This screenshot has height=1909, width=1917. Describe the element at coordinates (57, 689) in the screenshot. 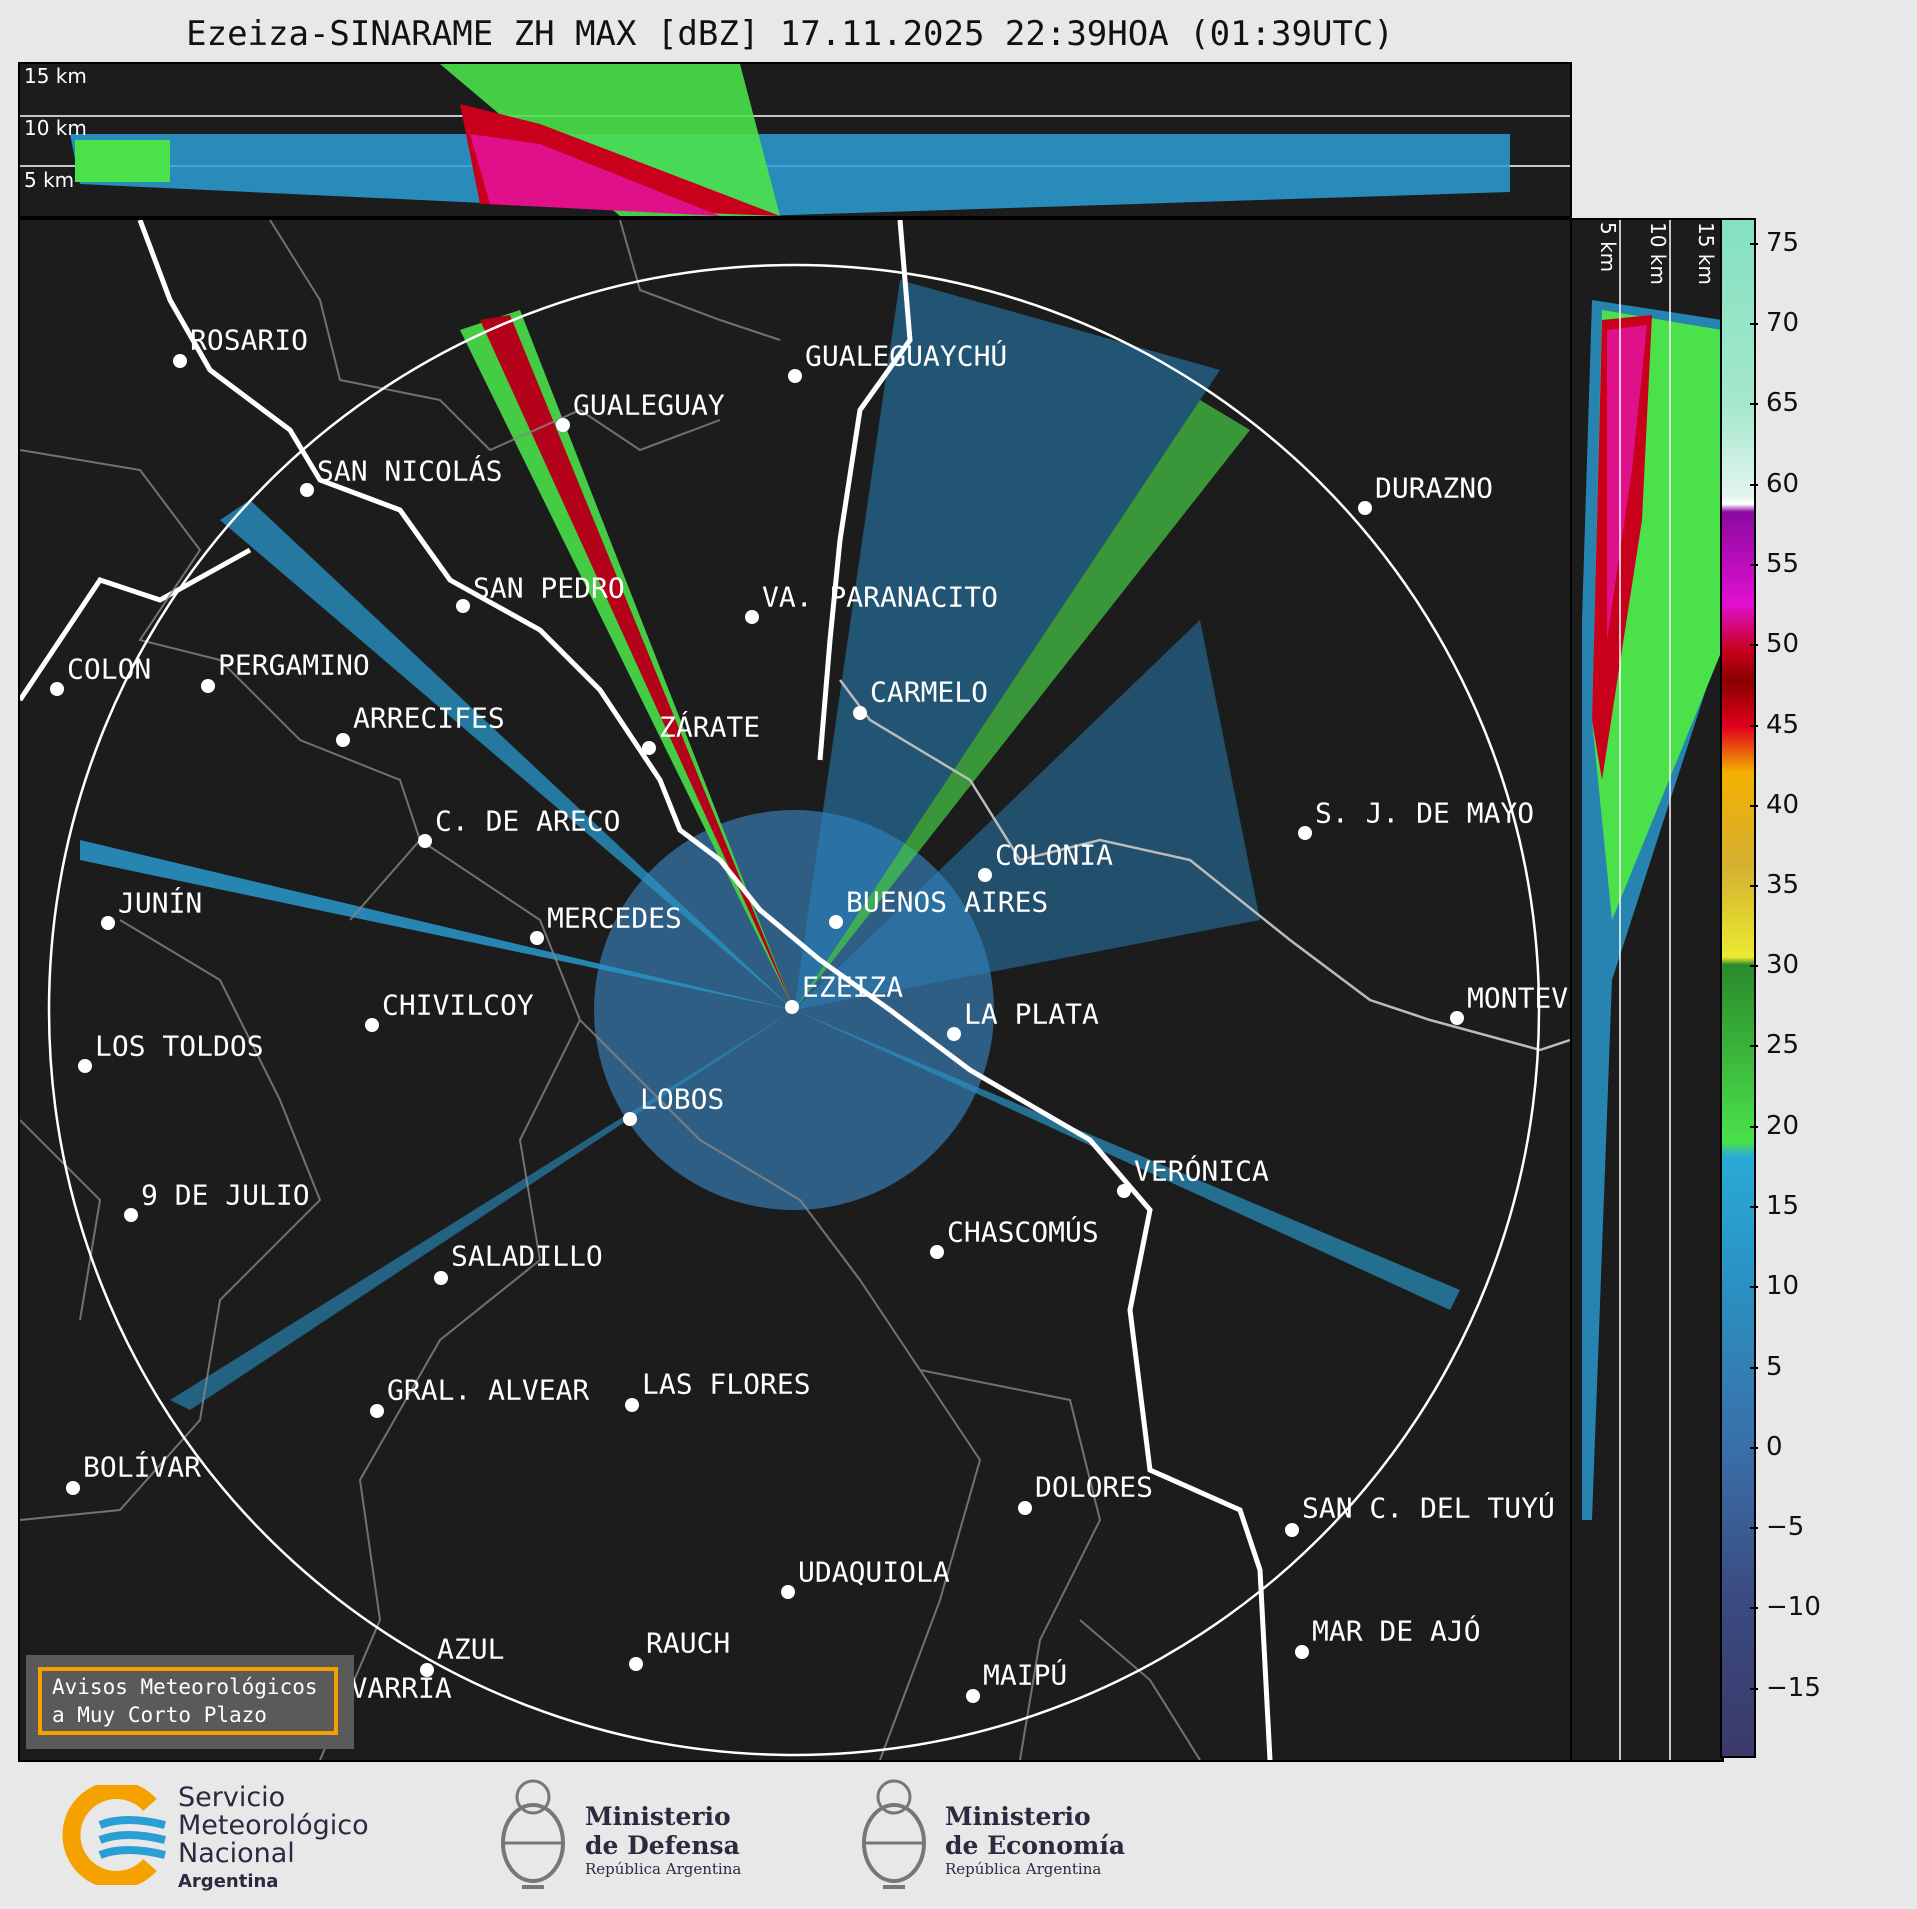

I see `city-dot-colon` at that location.